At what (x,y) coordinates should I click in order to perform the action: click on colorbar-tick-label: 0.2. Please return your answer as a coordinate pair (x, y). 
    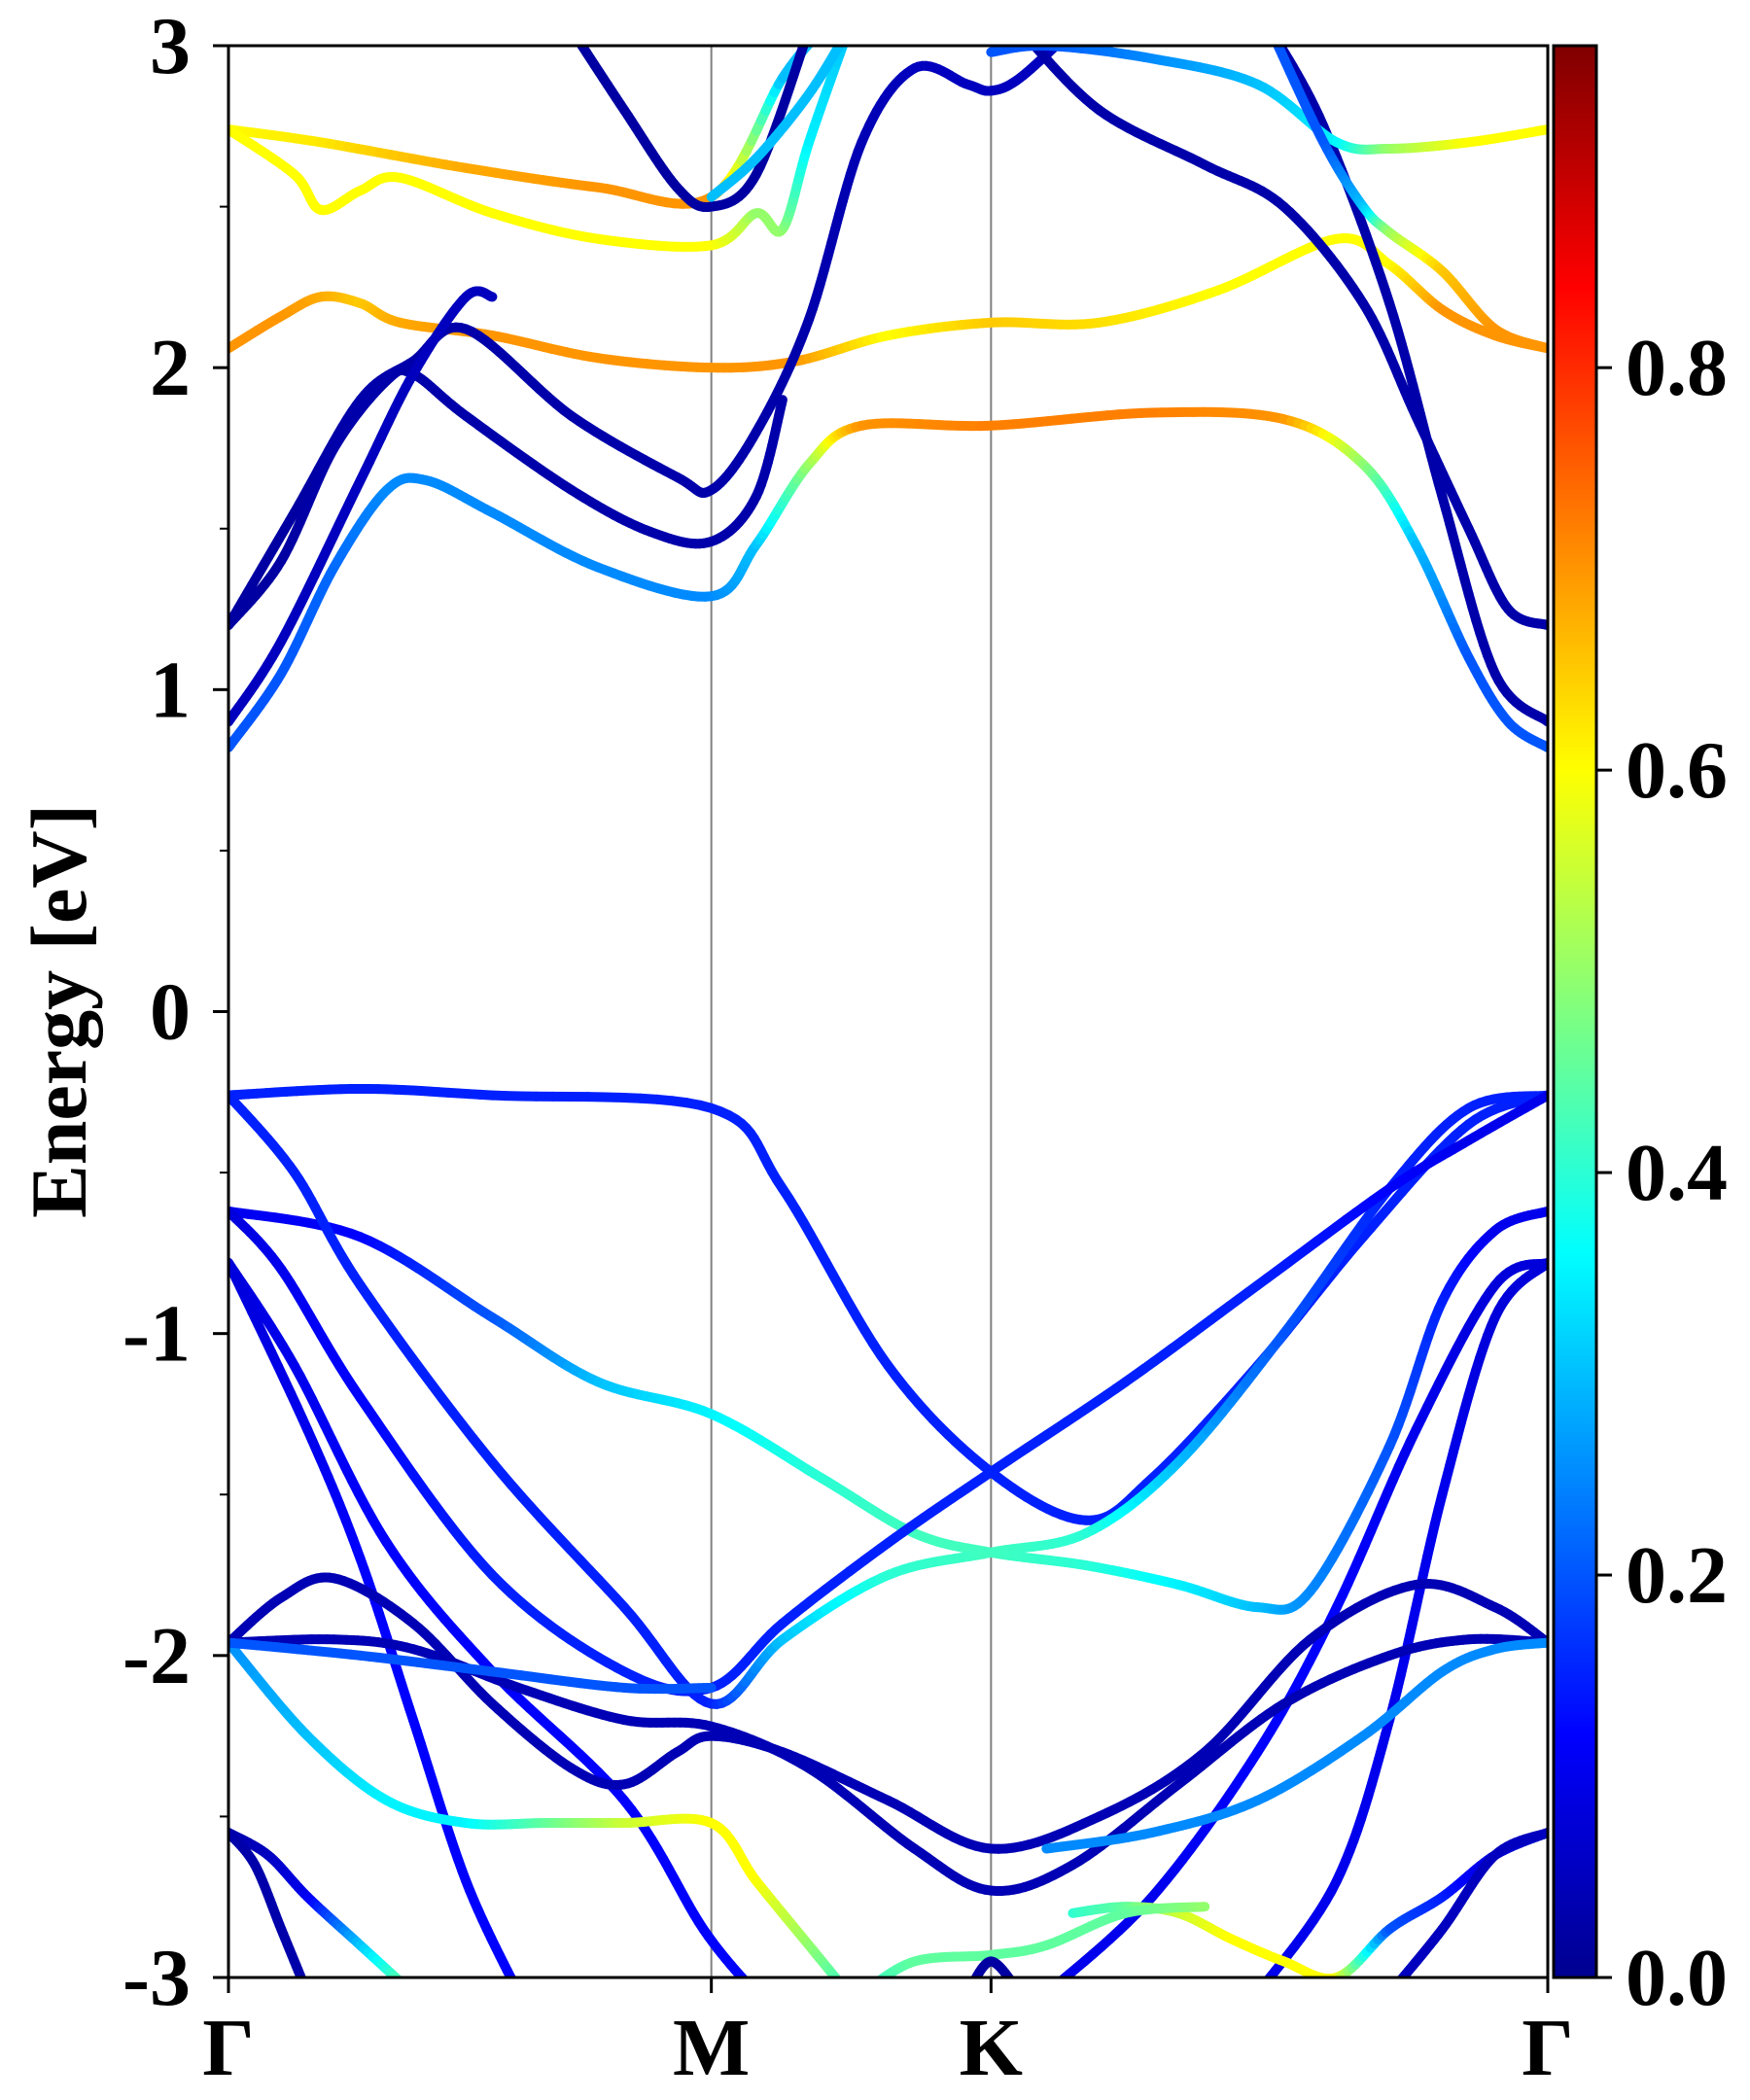
    Looking at the image, I should click on (1677, 1575).